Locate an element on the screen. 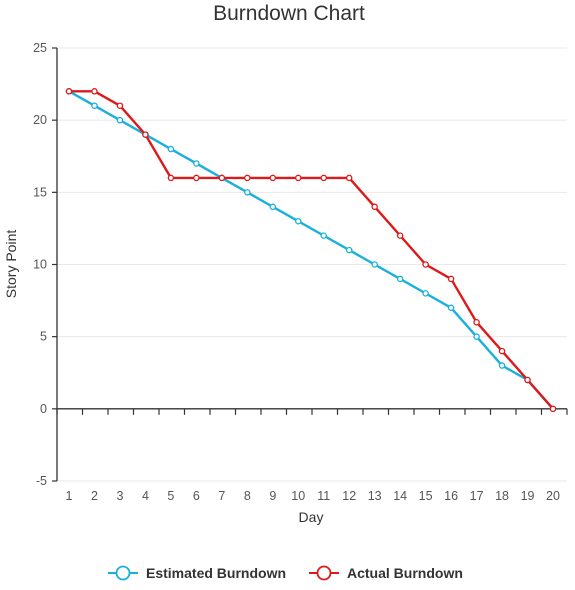  x-tick-label: 8 is located at coordinates (247, 496).